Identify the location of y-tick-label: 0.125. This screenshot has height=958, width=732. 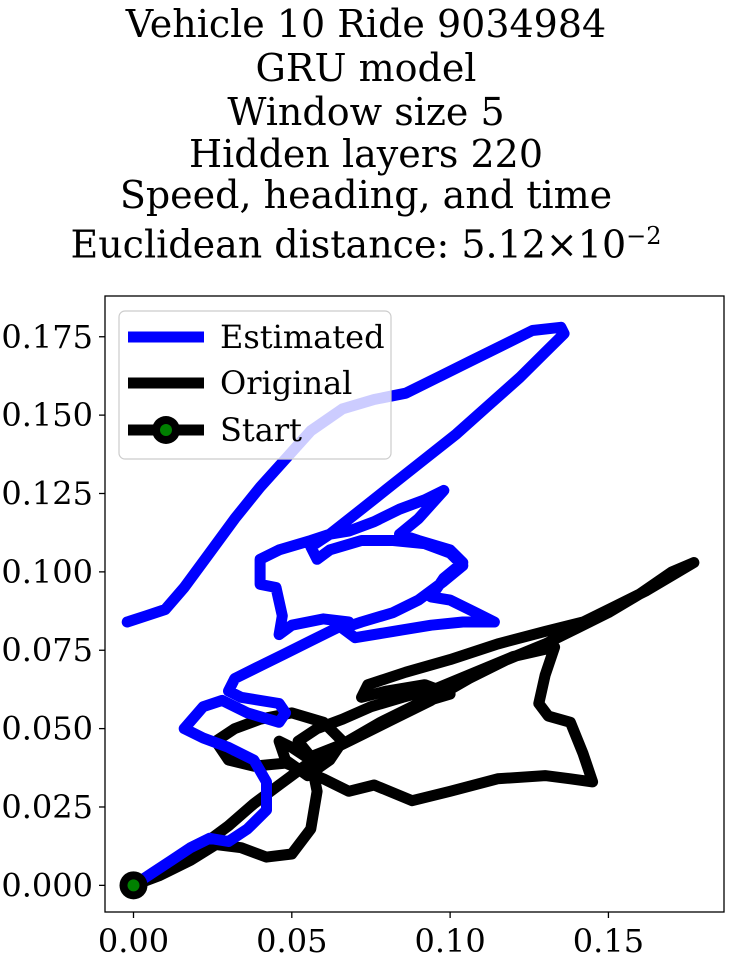
(47, 493).